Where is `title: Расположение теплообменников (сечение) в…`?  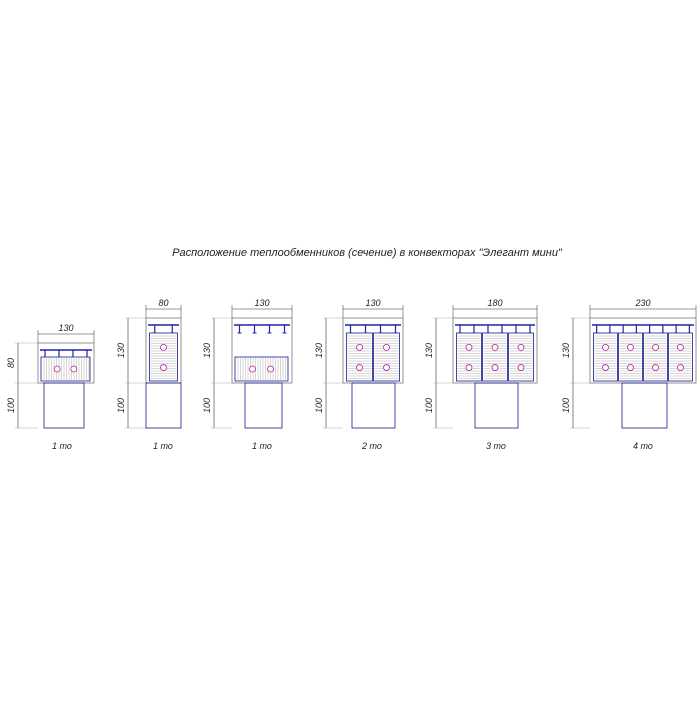 title: Расположение теплообменников (сечение) в… is located at coordinates (367, 253).